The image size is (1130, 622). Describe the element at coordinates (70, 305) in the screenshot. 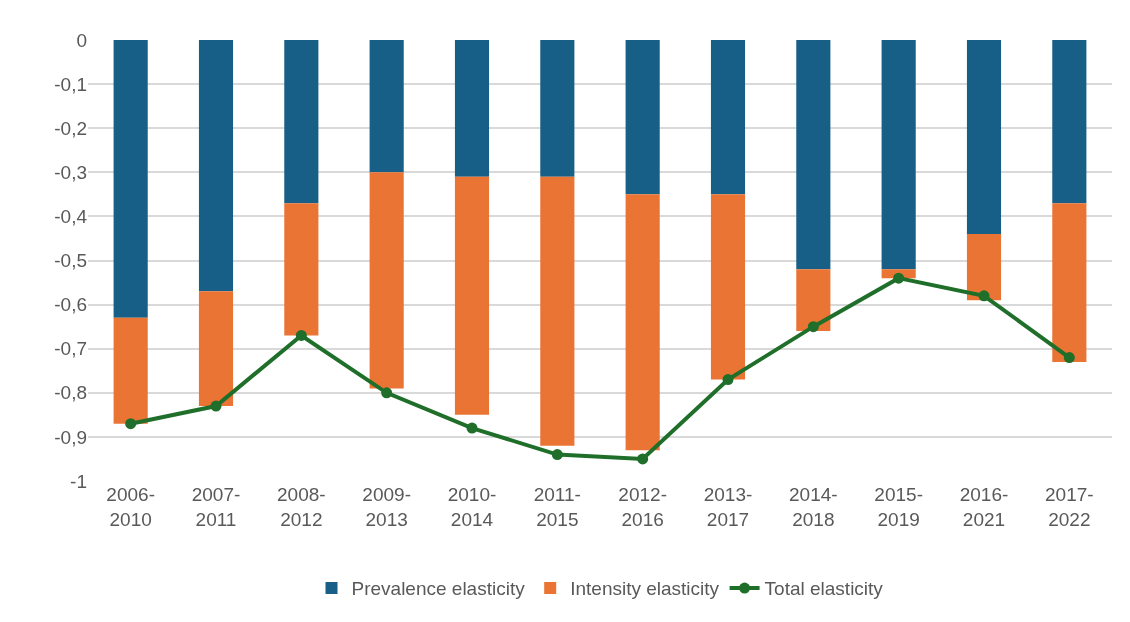

I see `y-tick-label: -0,6` at that location.